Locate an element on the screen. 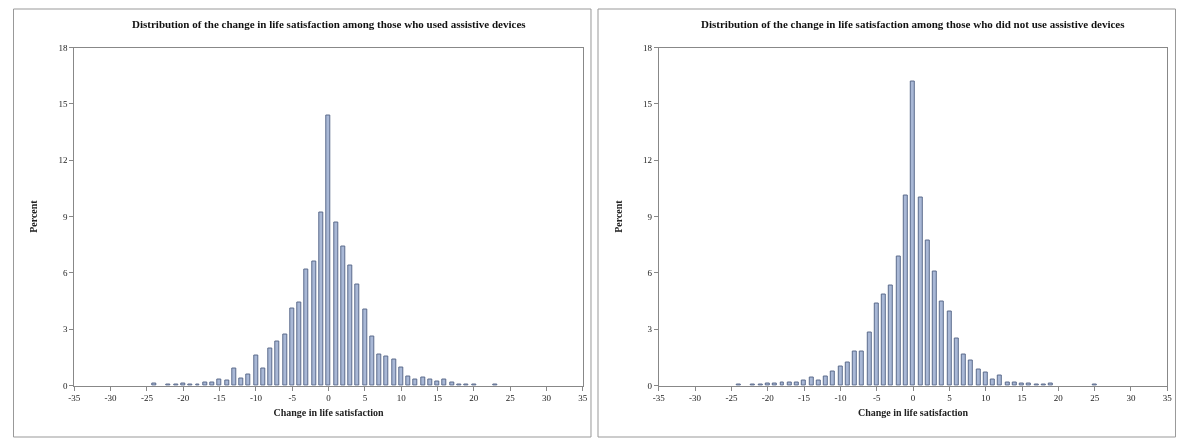  x-tick-label: 0 is located at coordinates (329, 398).